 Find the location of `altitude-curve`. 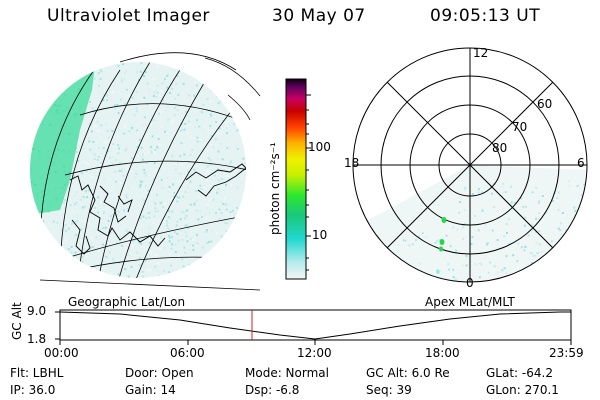

altitude-curve is located at coordinates (315, 325).